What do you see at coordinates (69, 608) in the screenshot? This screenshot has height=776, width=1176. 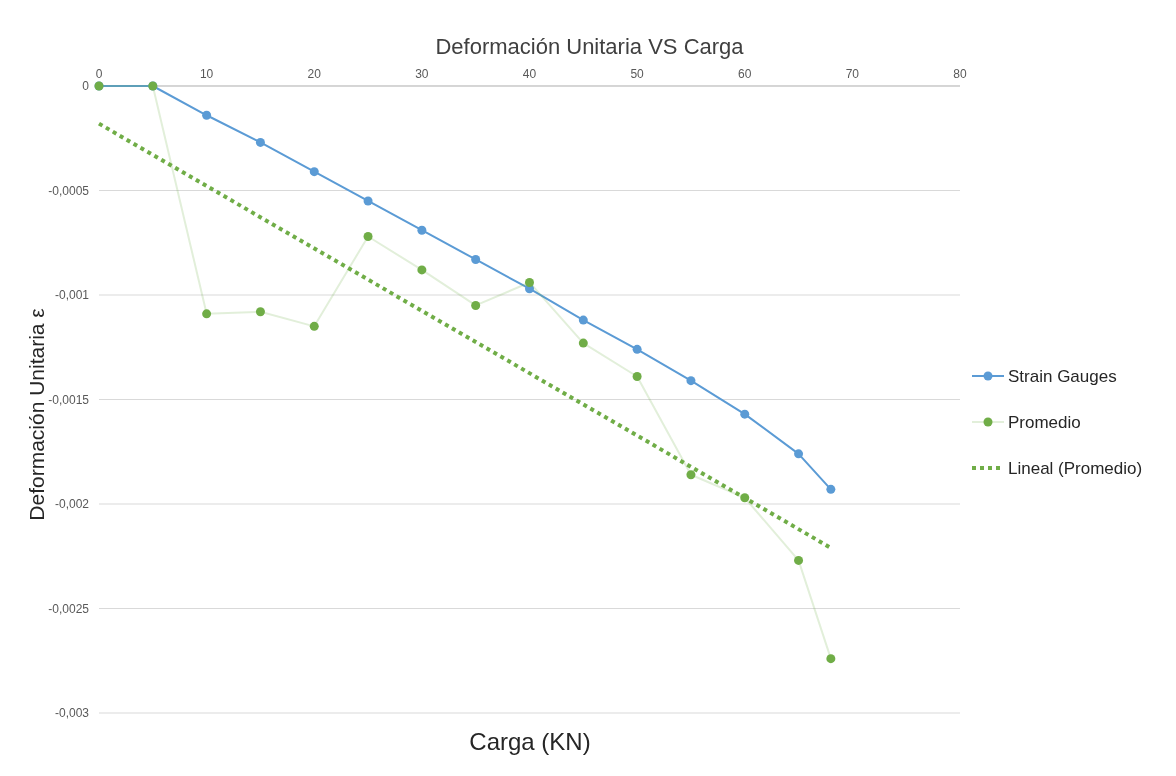 I see `y-tick-label: -0,0025` at bounding box center [69, 608].